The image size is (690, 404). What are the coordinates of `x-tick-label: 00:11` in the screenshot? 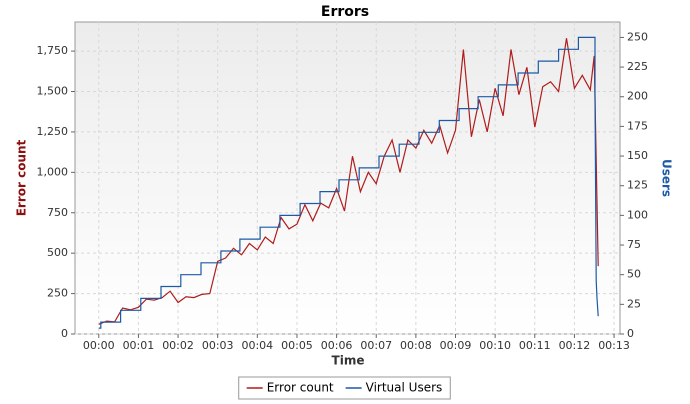 It's located at (535, 345).